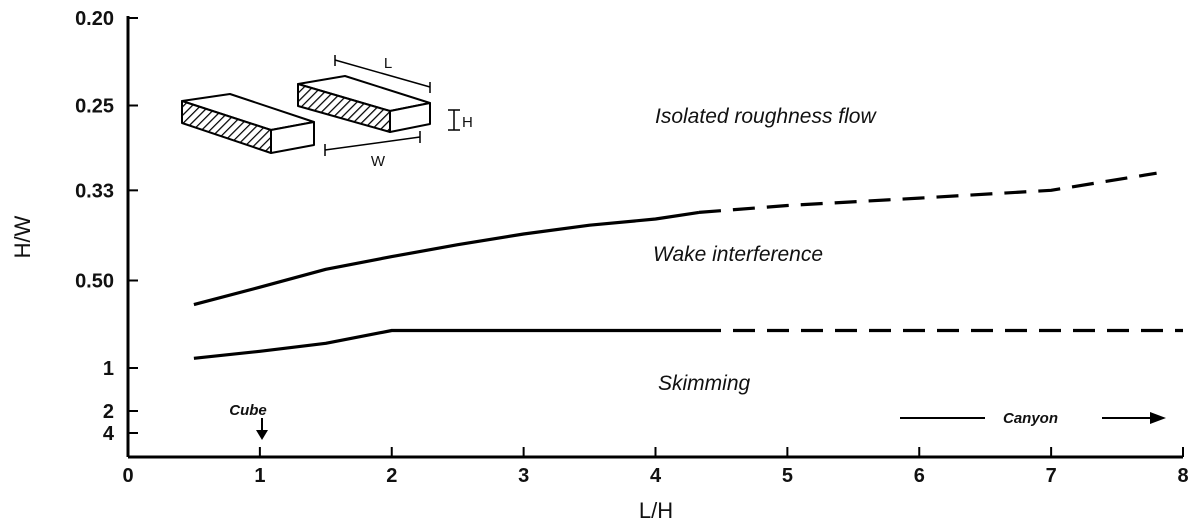  What do you see at coordinates (108, 412) in the screenshot?
I see `y-tick-label: 2` at bounding box center [108, 412].